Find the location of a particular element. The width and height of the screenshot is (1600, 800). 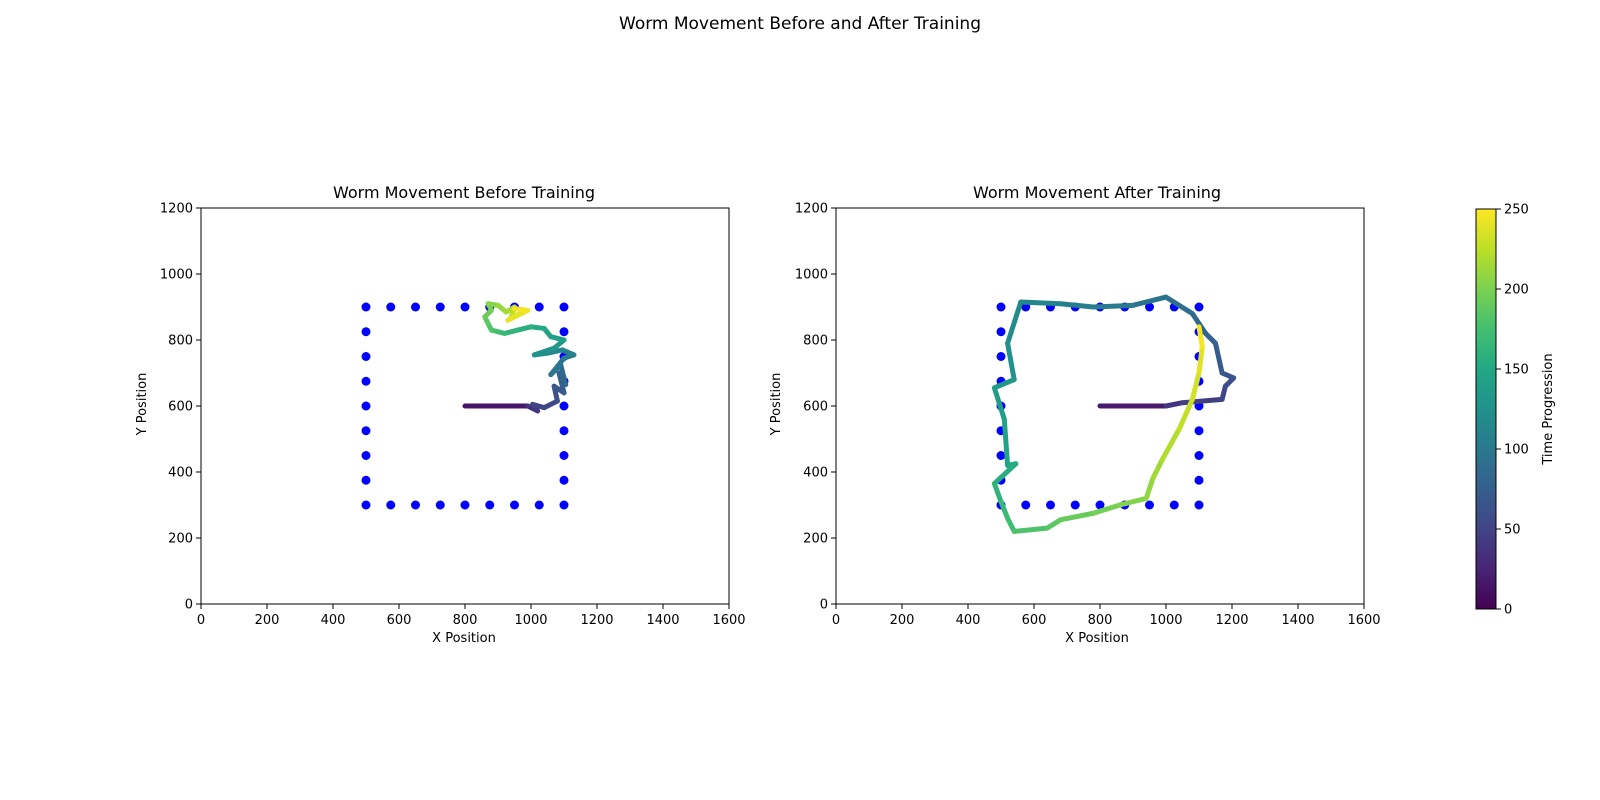

colorbar-gradient is located at coordinates (1486, 409).